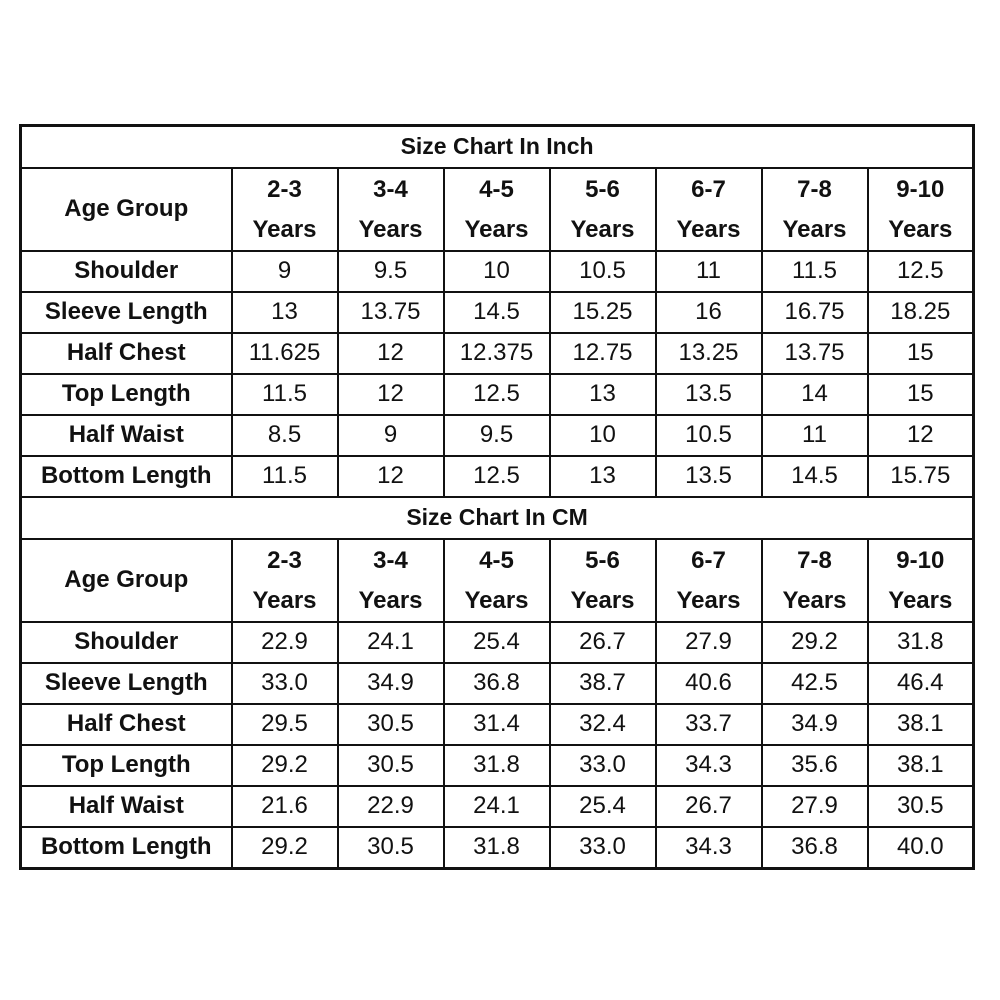 The image size is (1000, 1000). What do you see at coordinates (497, 642) in the screenshot?
I see `table-row: Shoulder 22.9 24.1 25.4 26.7 27.9 29.2 31.8` at bounding box center [497, 642].